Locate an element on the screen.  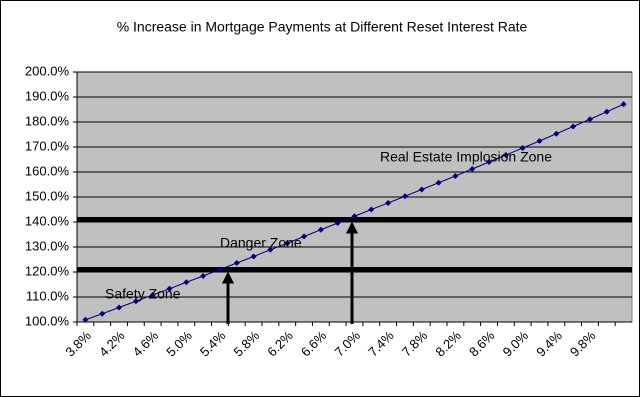
y-tick-label: 140.0% is located at coordinates (47, 220).